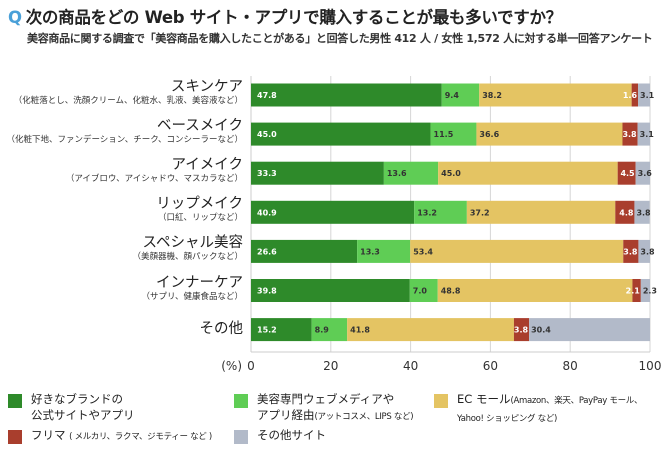 This screenshot has width=661, height=454. I want to click on category-note: （美顔器機、顔パックなど）, so click(187, 257).